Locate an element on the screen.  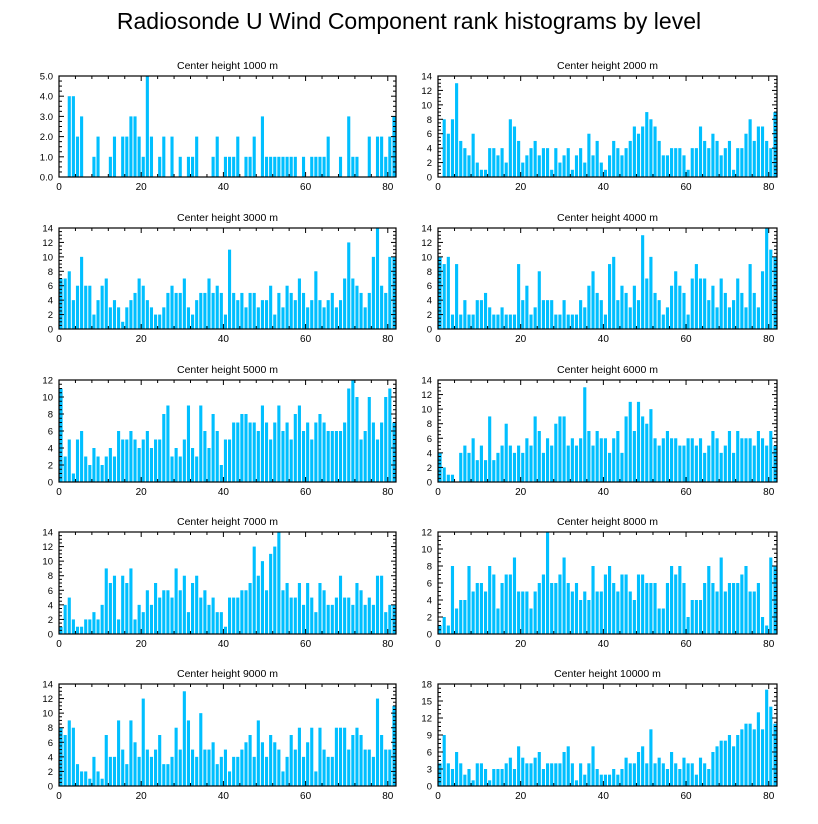
x-tick-label: 40 is located at coordinates (604, 796).